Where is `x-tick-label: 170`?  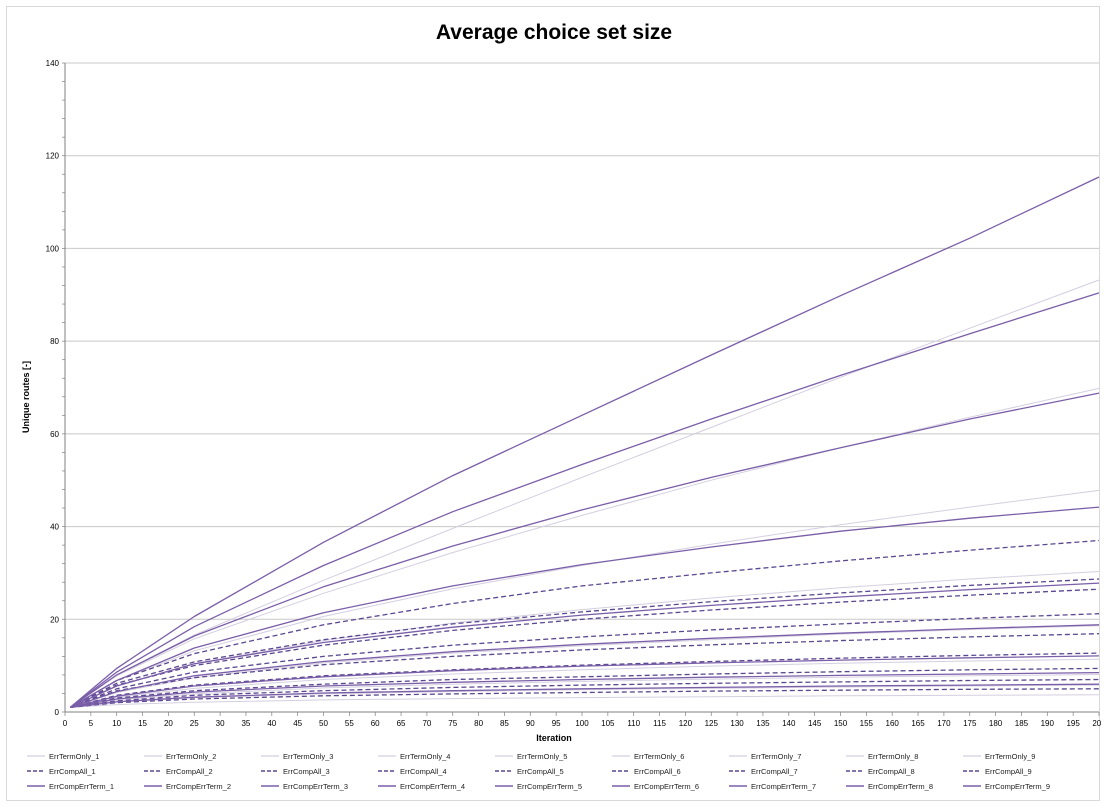 x-tick-label: 170 is located at coordinates (944, 723).